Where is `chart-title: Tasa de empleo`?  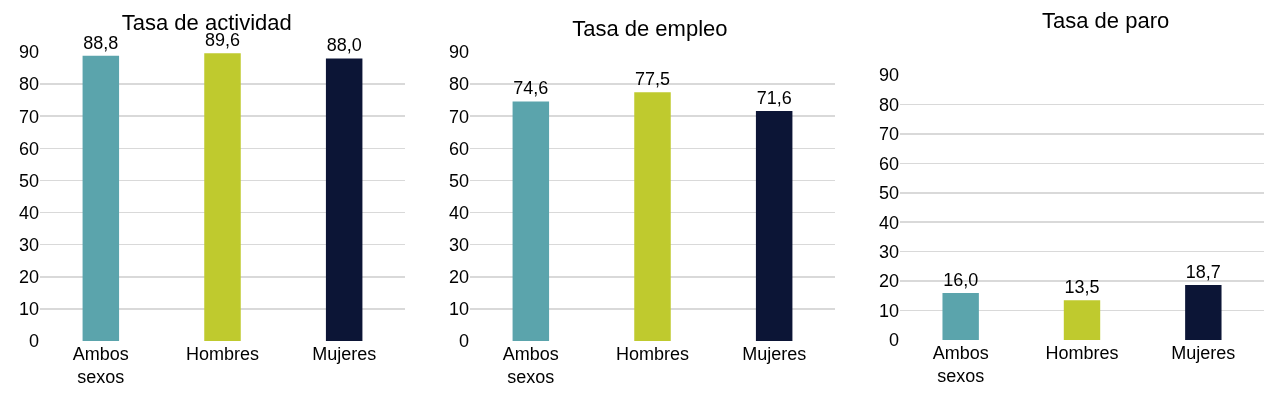 chart-title: Tasa de empleo is located at coordinates (650, 28).